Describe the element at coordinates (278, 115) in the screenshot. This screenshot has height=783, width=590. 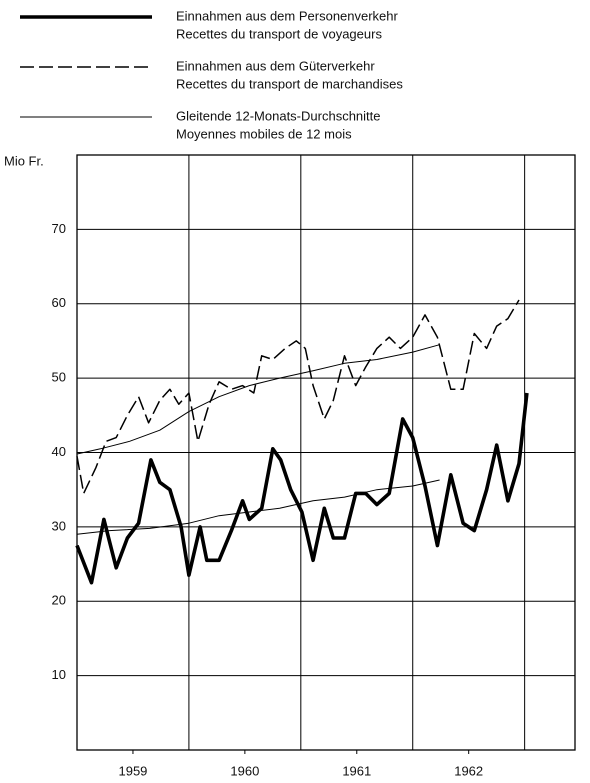
I see `legend-label: Gleitende 12-Monats-Durchschnitte` at that location.